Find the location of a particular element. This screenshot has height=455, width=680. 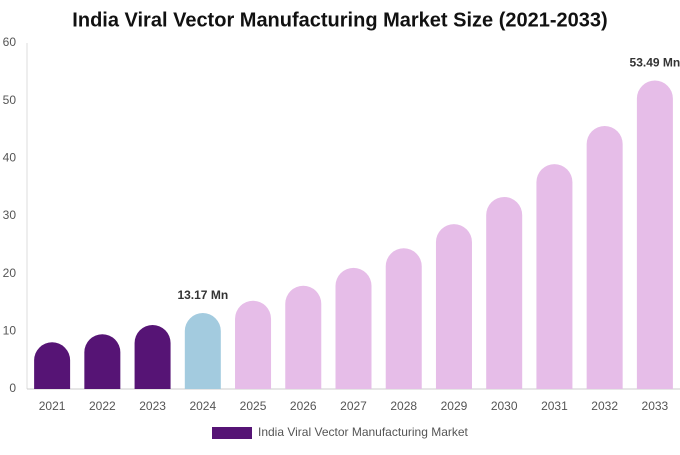

x-tick-label: 2030 is located at coordinates (504, 406).